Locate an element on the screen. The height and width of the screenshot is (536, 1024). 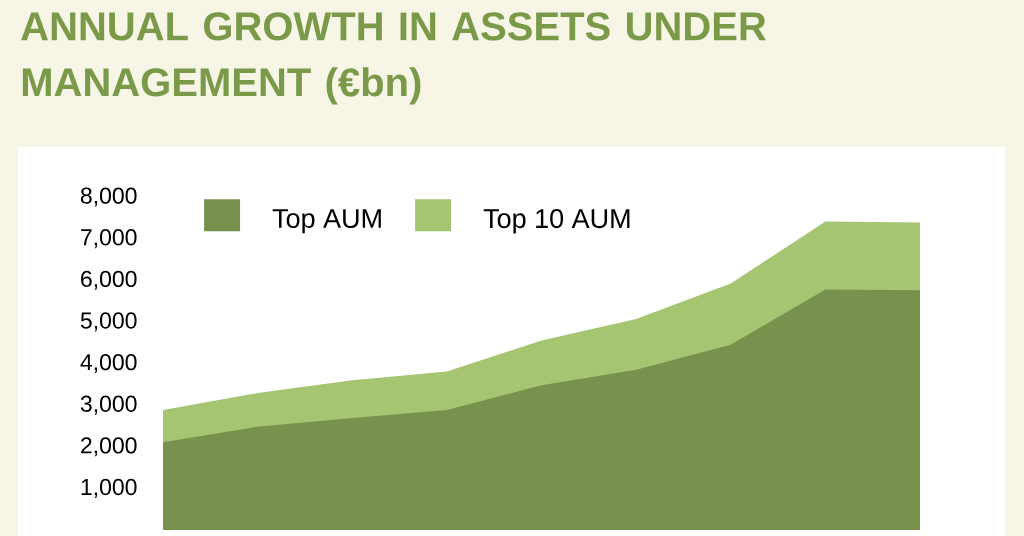
y-tick-label: 7,000 is located at coordinates (109, 239).